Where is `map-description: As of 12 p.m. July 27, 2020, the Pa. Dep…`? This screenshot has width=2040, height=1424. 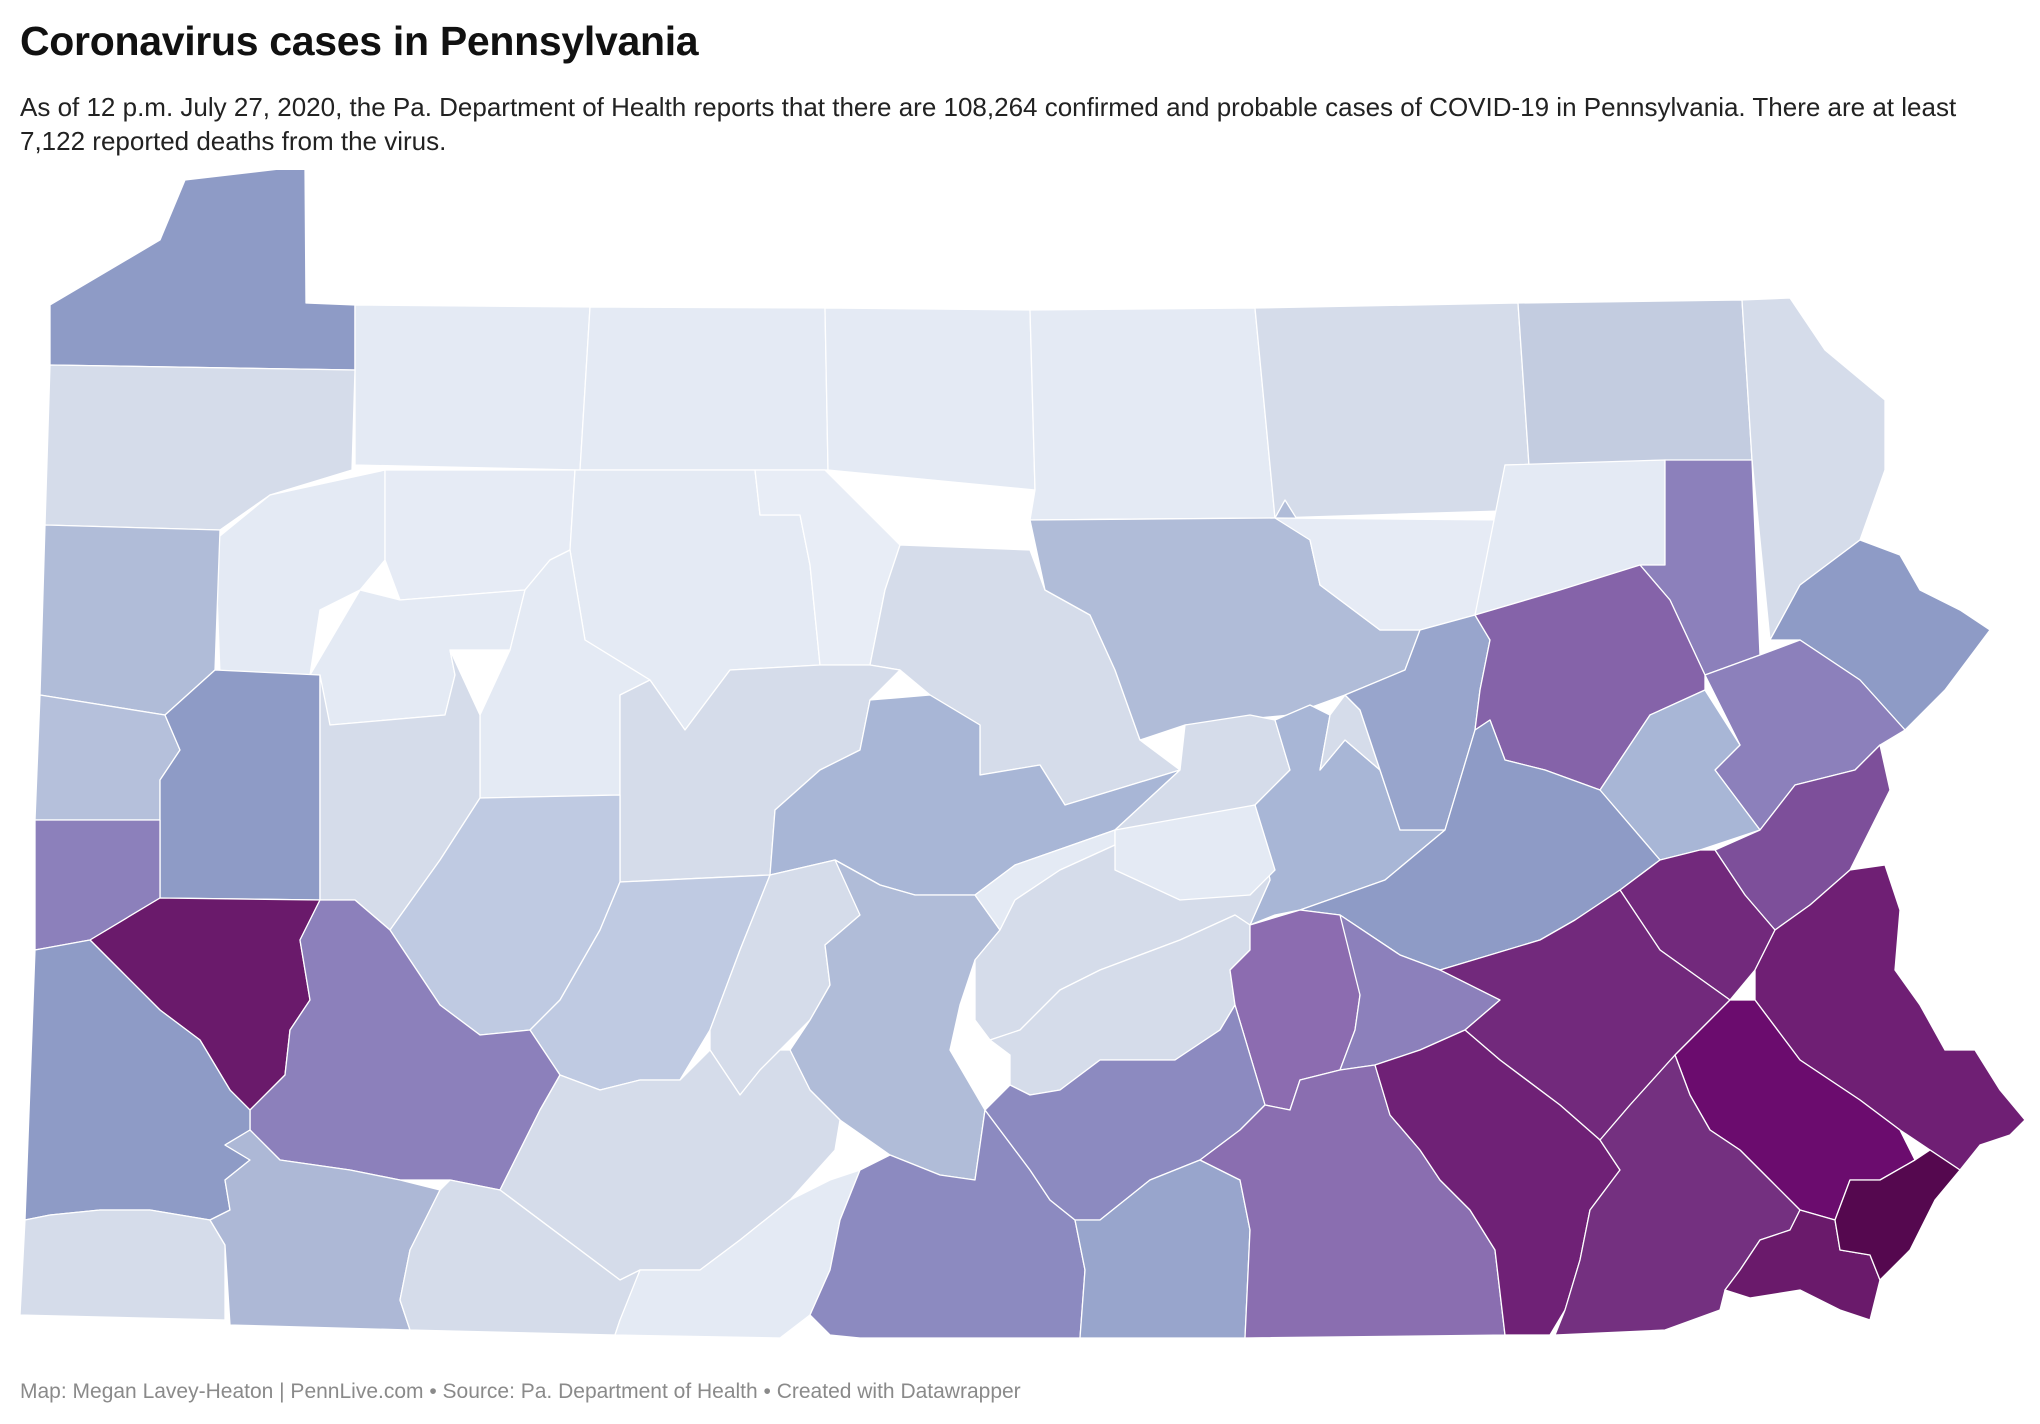 map-description: As of 12 p.m. July 27, 2020, the Pa. Dep… is located at coordinates (988, 124).